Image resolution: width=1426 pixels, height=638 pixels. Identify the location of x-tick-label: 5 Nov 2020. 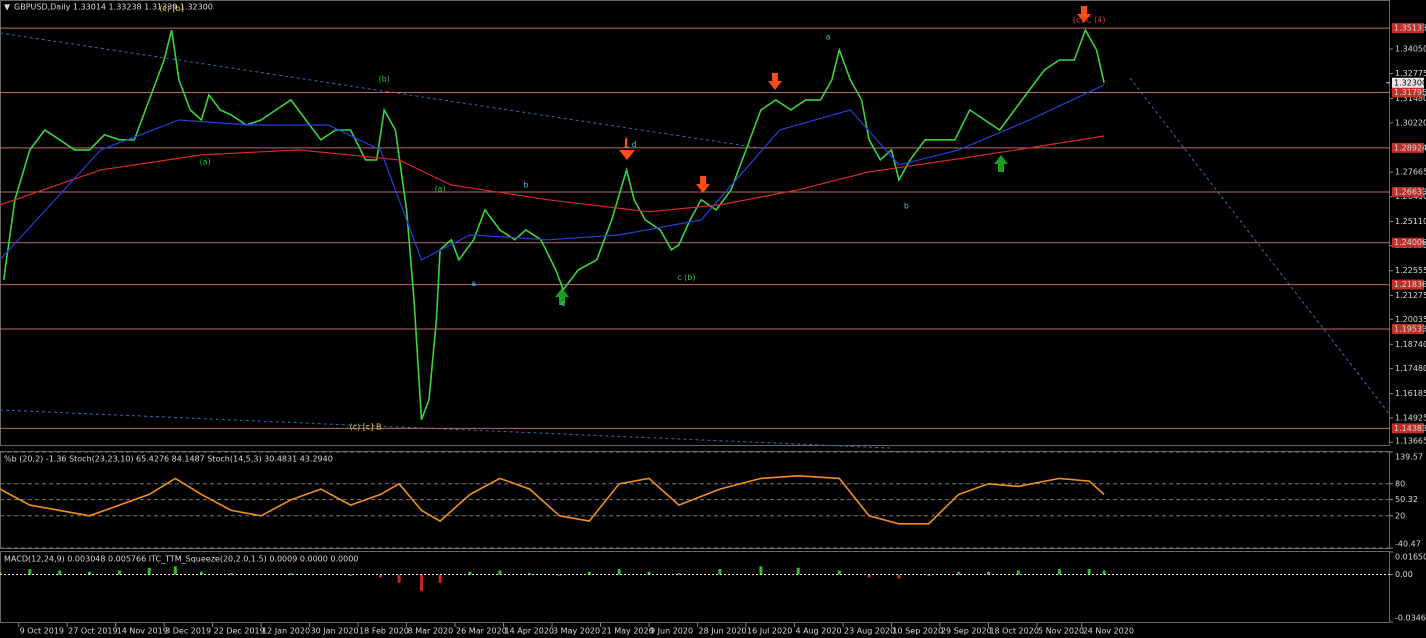
(1061, 631).